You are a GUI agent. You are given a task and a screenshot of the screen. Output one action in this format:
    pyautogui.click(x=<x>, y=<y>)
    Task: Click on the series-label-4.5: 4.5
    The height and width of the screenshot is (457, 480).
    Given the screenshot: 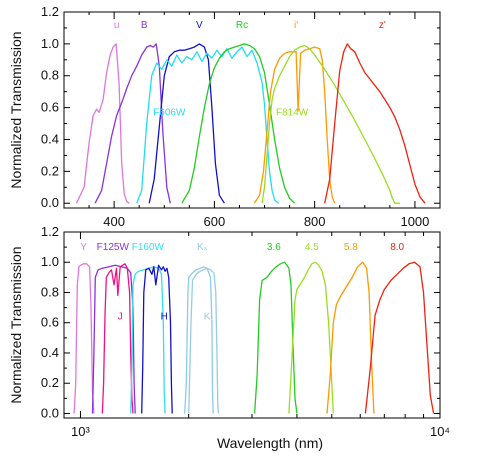 What is the action you would take?
    pyautogui.click(x=312, y=247)
    